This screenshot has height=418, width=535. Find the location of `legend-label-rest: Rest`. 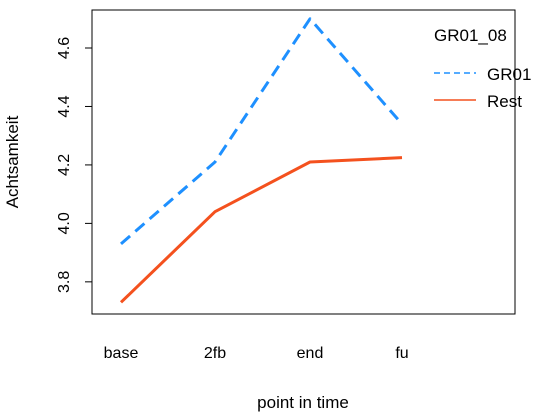

legend-label-rest: Rest is located at coordinates (504, 101).